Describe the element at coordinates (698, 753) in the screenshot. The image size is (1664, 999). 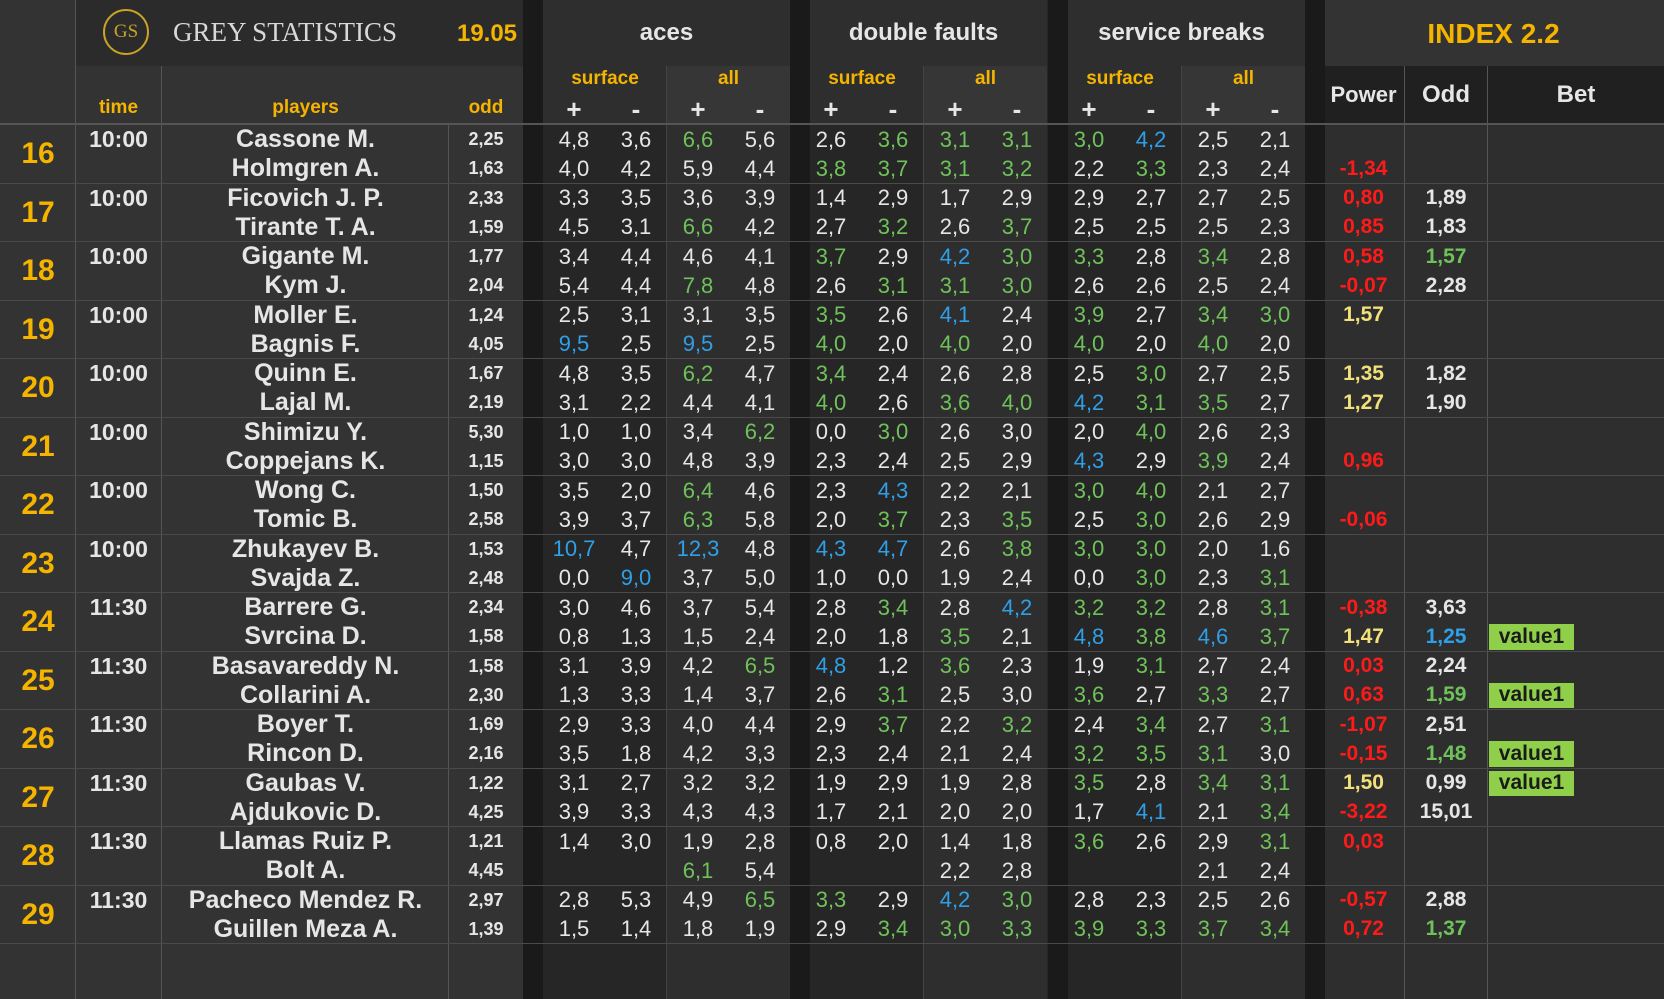
I see `stat-value: 4,2` at that location.